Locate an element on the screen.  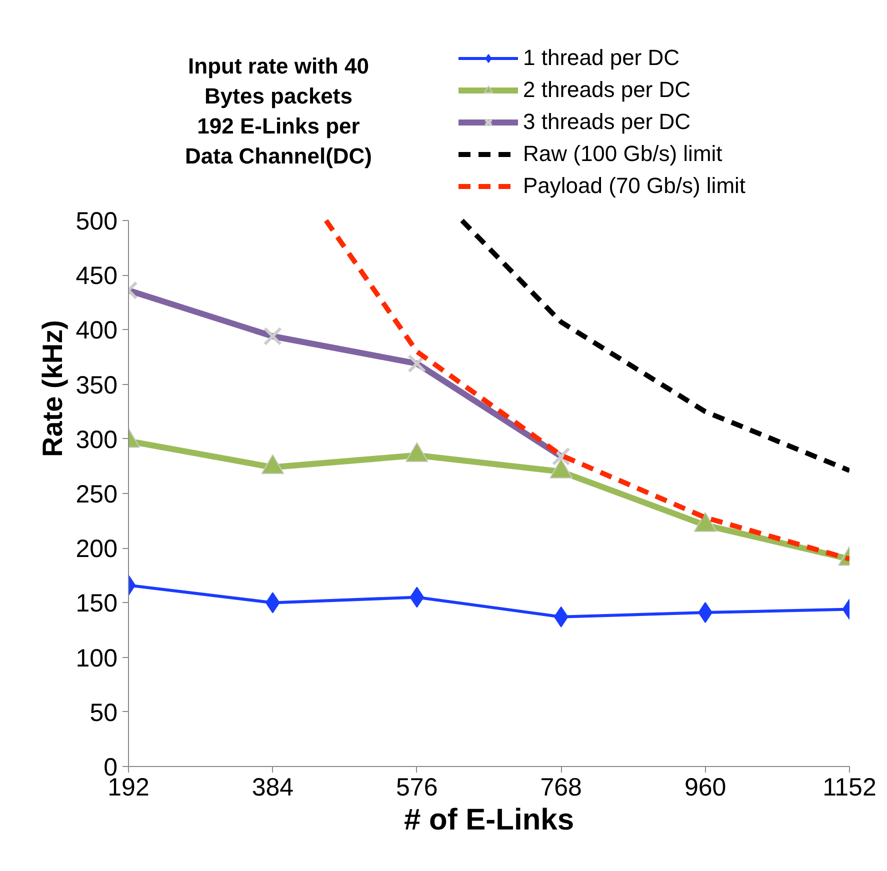
y-tick-label: 200 is located at coordinates (97, 549).